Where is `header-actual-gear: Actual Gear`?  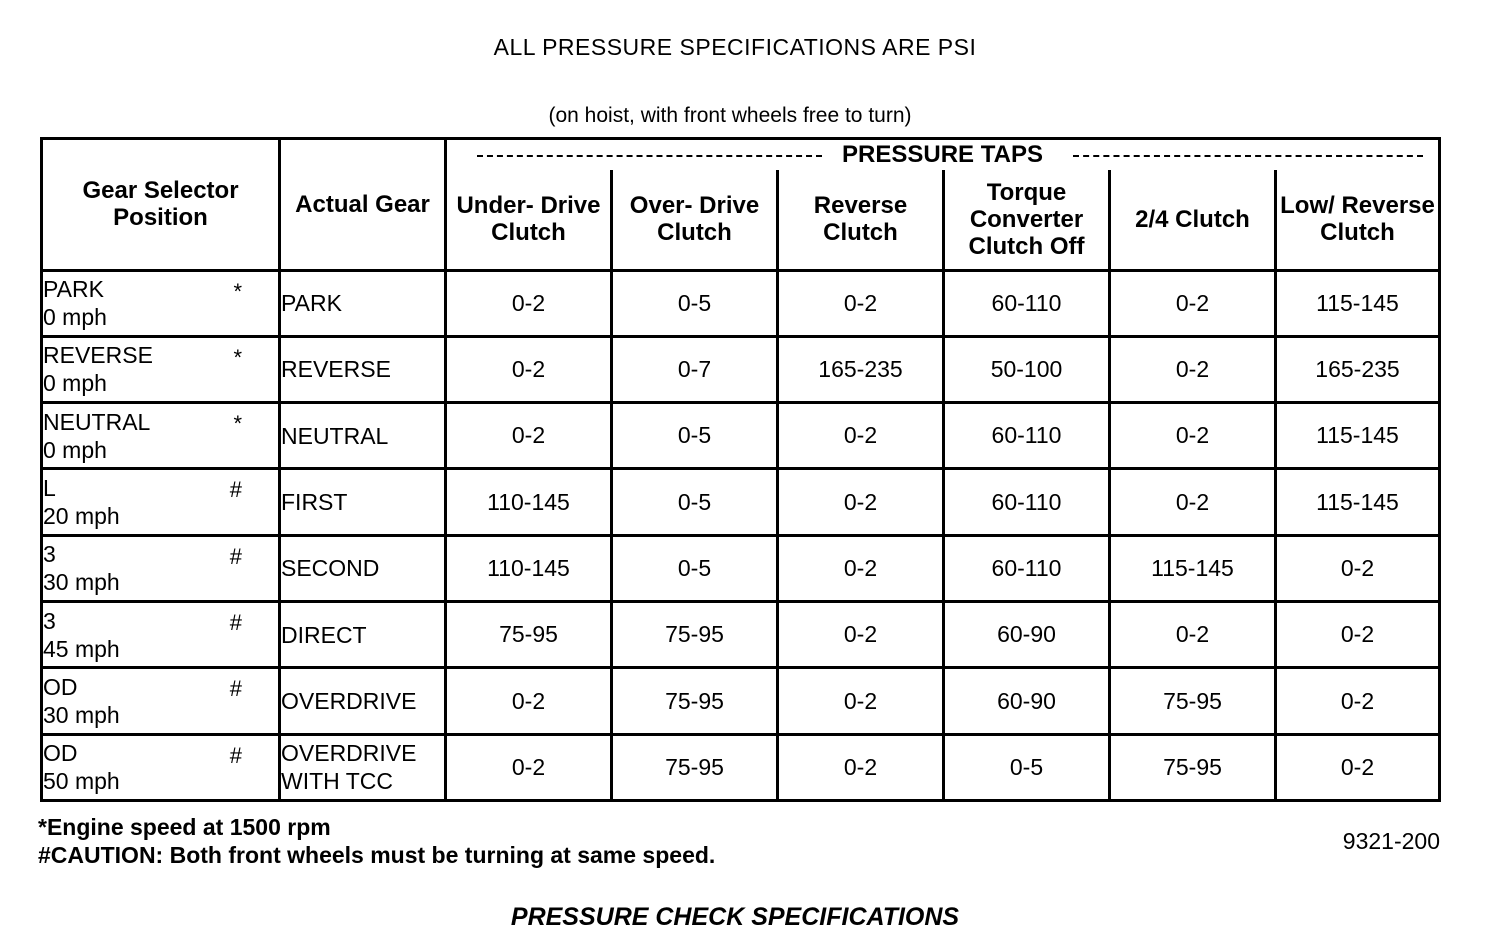
header-actual-gear: Actual Gear is located at coordinates (362, 204).